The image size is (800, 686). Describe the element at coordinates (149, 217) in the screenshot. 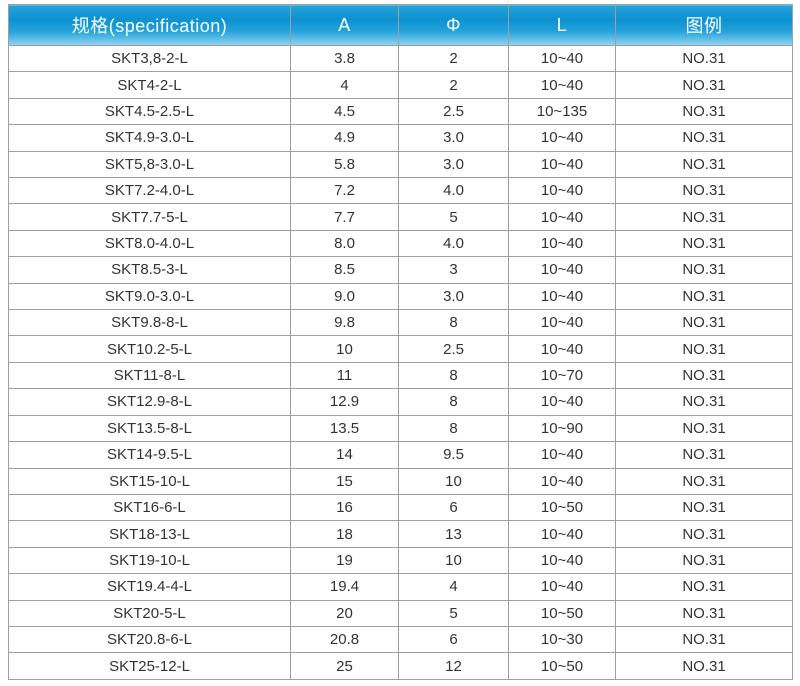

I see `cell-spec: SKT7.7-5-L` at that location.